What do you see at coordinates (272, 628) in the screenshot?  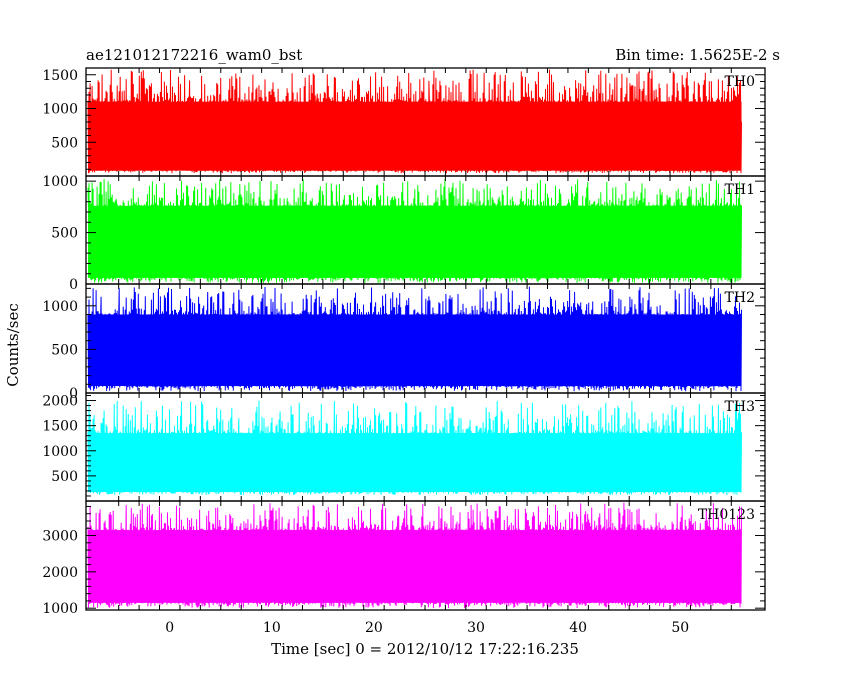 I see `x-tick-label: 10` at bounding box center [272, 628].